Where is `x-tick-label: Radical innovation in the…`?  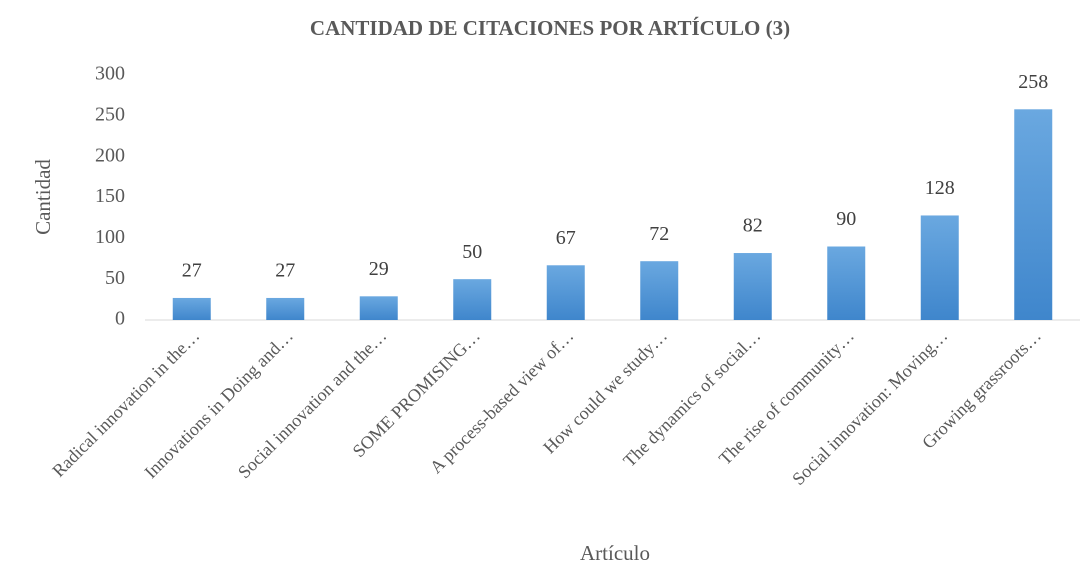
x-tick-label: Radical innovation in the… is located at coordinates (125, 403).